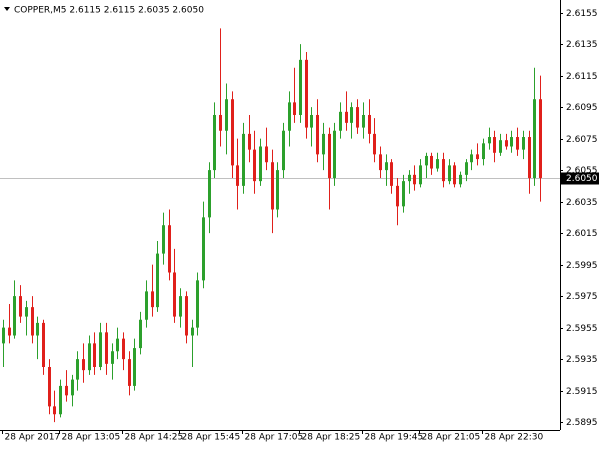 The width and height of the screenshot is (600, 450). I want to click on x-tick-label: 28 Apr 2017, so click(33, 438).